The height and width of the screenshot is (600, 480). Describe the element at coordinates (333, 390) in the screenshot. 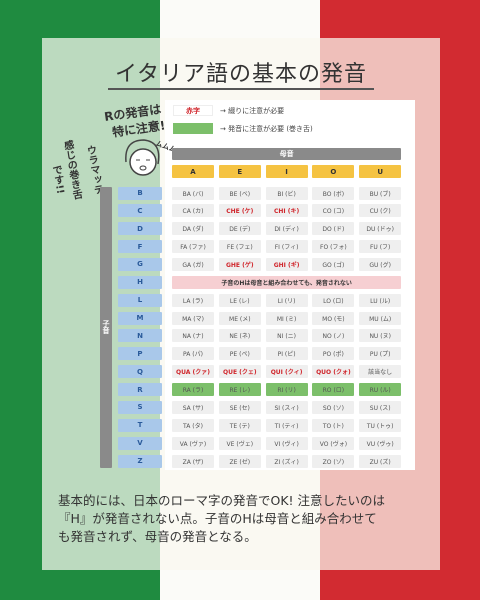

I see `syllable-cell: RO (ロ)` at that location.